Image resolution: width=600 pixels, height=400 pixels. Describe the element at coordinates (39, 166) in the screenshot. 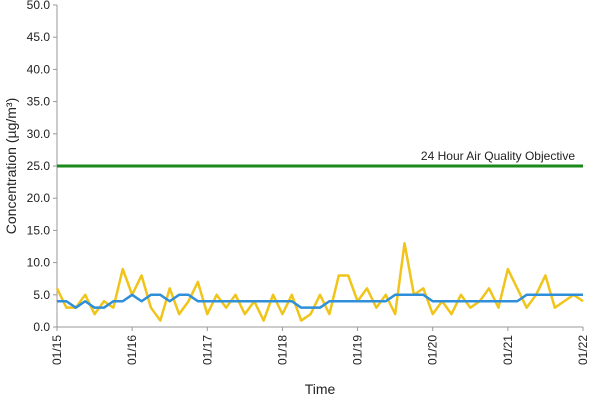

I see `y-tick-label: 25.0` at that location.